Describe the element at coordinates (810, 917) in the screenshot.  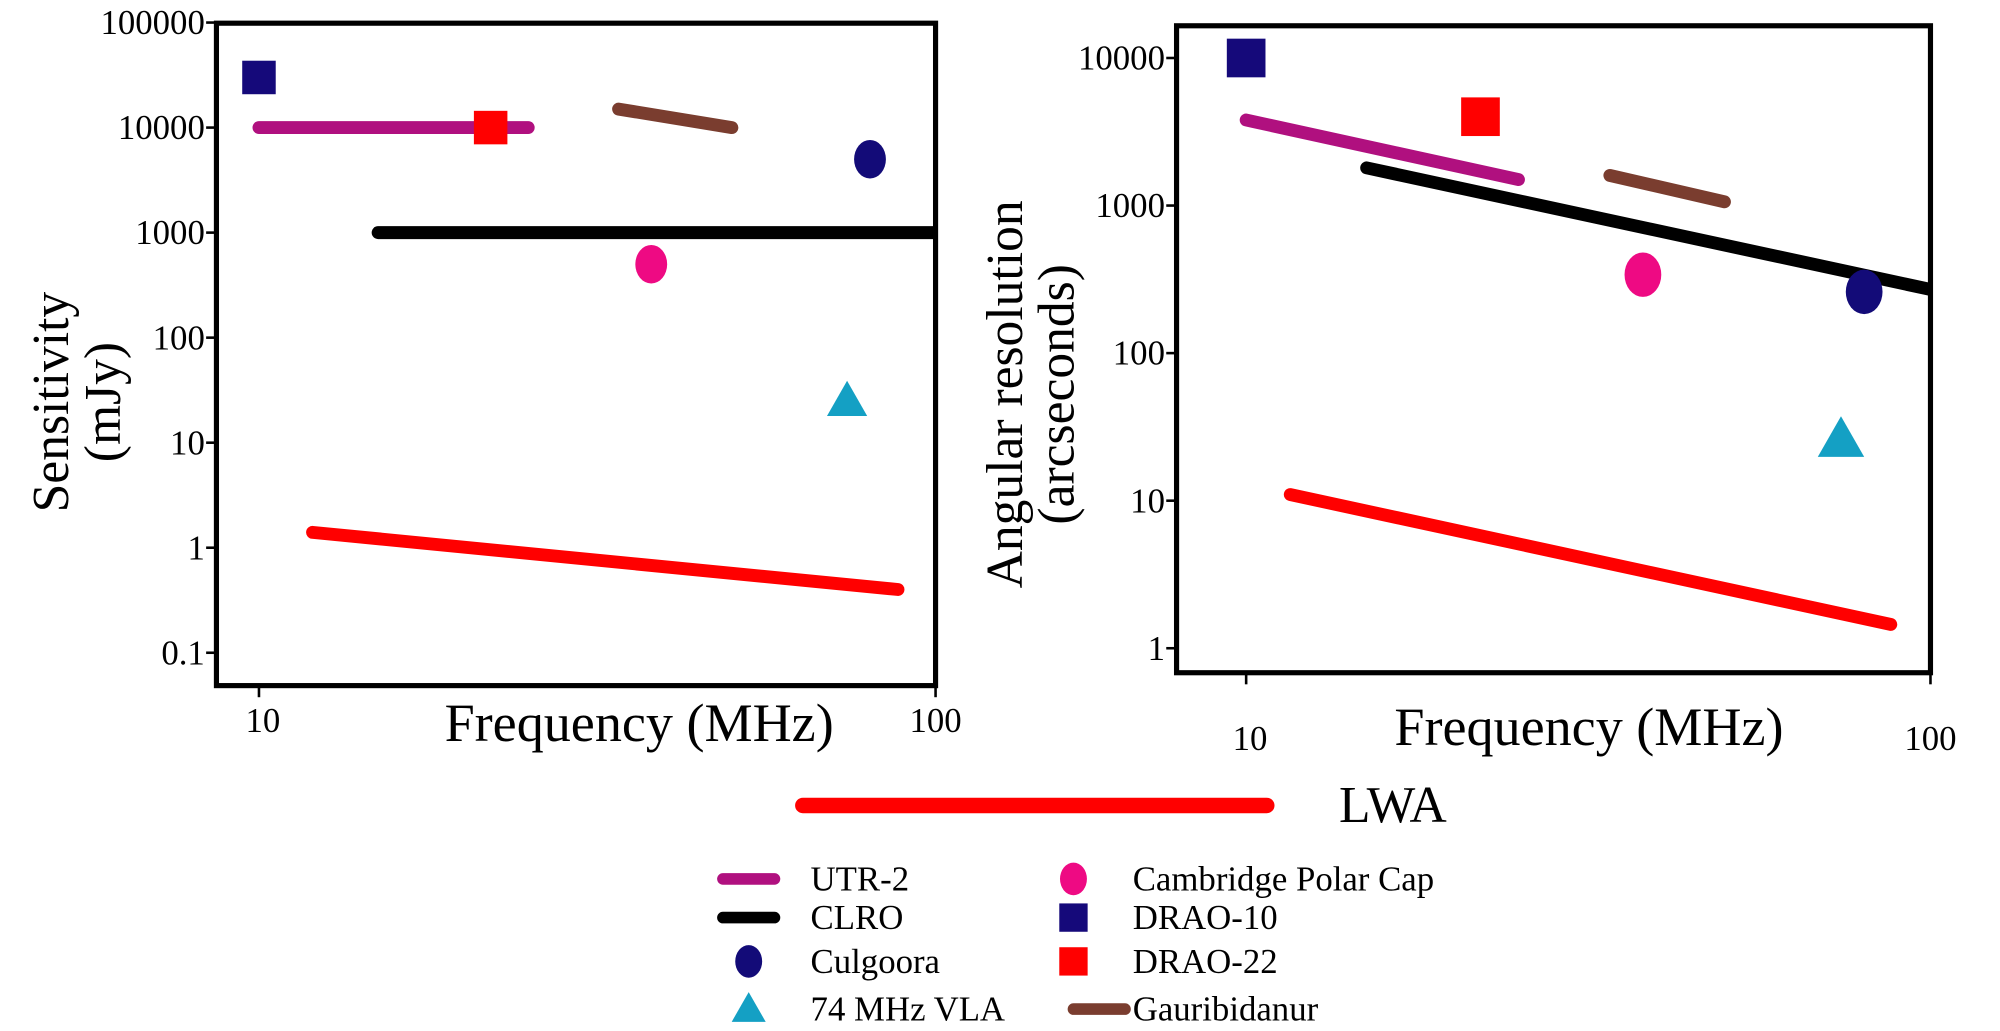
I see `legend-item-clro: CLRO` at that location.